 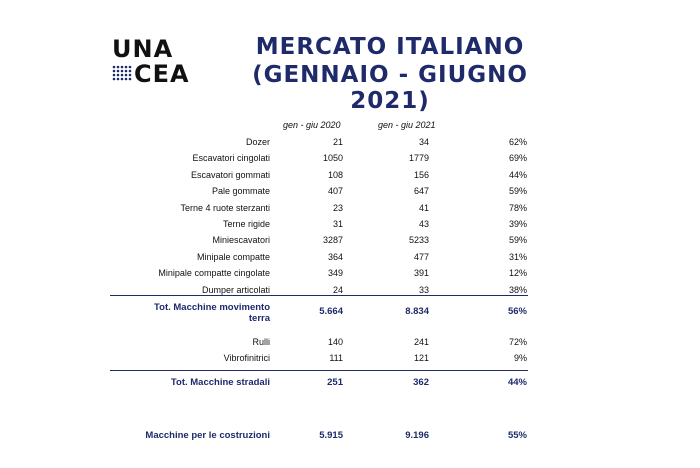 What do you see at coordinates (421, 256) in the screenshot?
I see `value-2021: 477` at bounding box center [421, 256].